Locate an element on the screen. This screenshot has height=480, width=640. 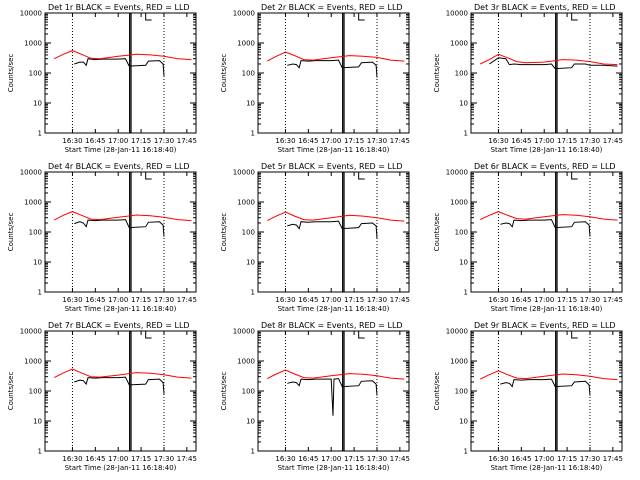
panel-title: Det 3r BLACK = Events, RED = LLD is located at coordinates (545, 7).